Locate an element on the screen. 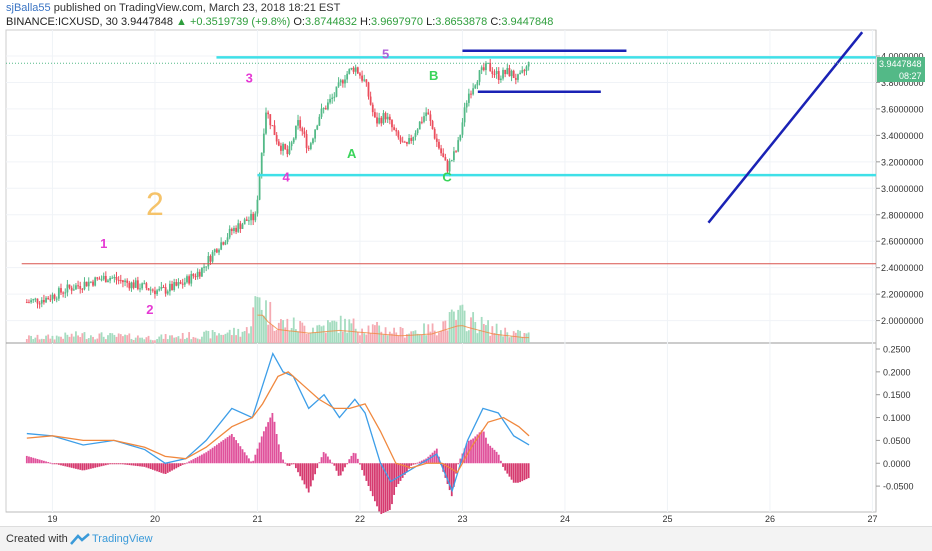 Image resolution: width=932 pixels, height=551 pixels. signal-line is located at coordinates (278, 422).